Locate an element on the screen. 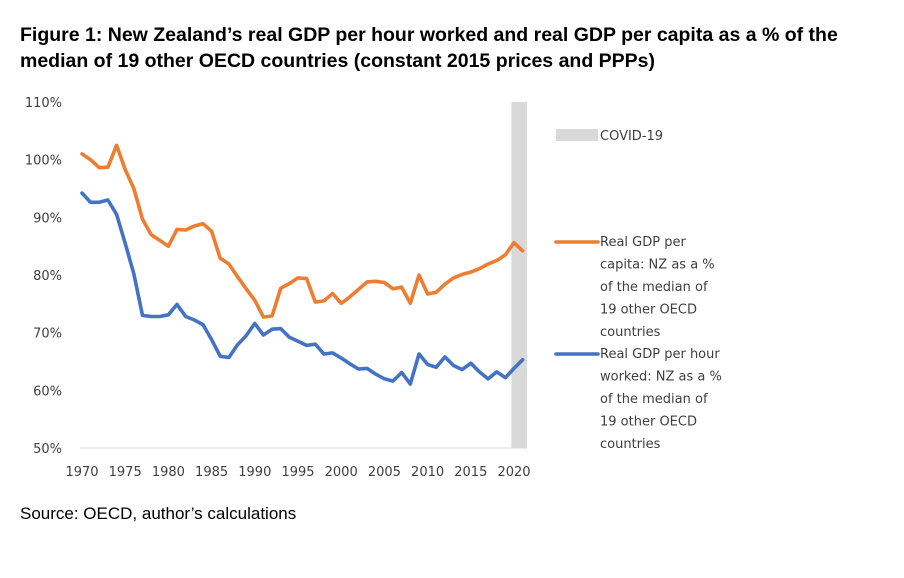  covid-band-layer is located at coordinates (519, 275).